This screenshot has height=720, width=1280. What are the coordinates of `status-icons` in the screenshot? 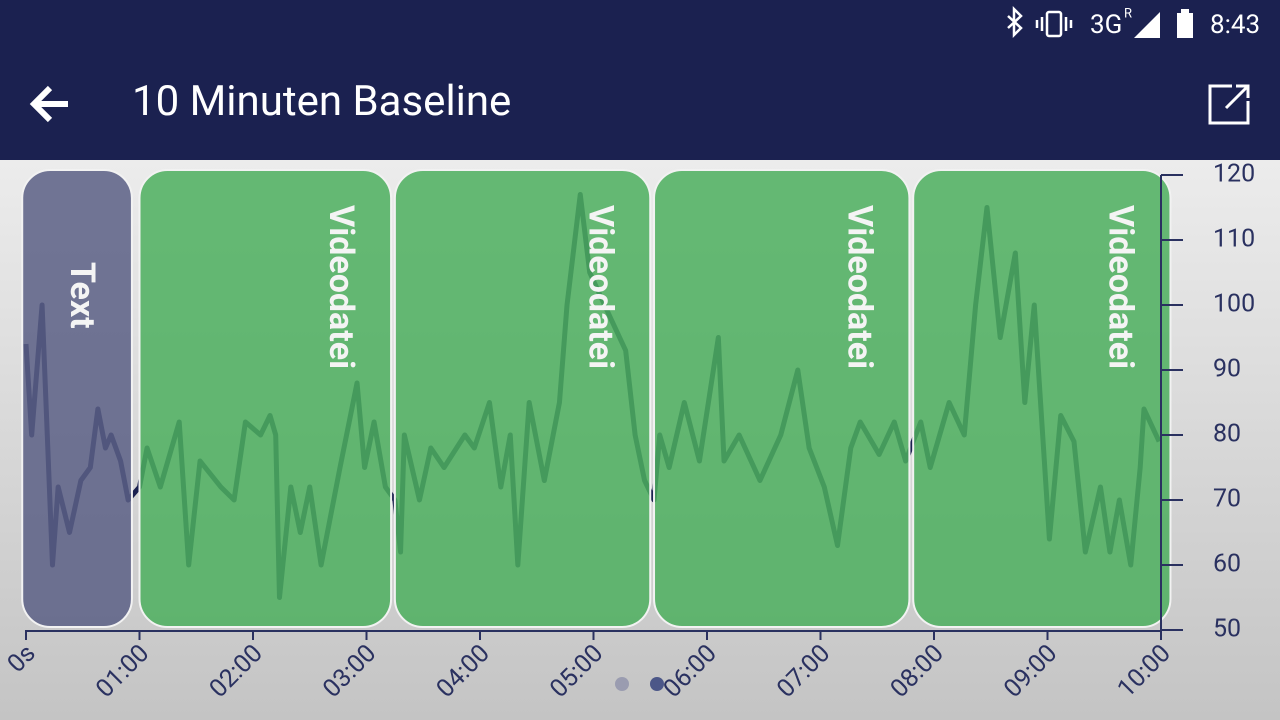 It's located at (1040, 22).